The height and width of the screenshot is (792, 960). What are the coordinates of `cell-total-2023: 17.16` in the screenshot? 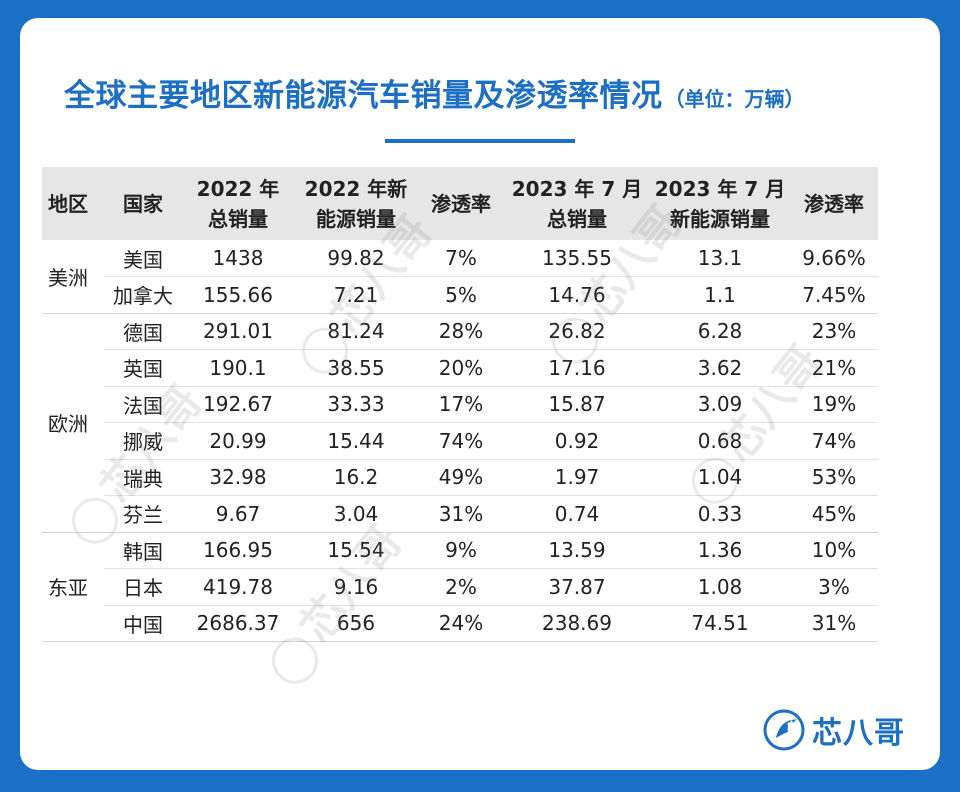 It's located at (577, 368).